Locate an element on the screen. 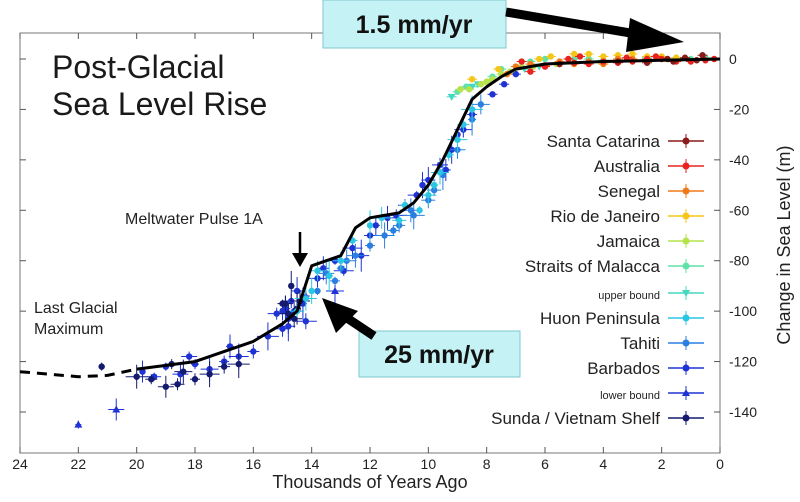 Image resolution: width=800 pixels, height=502 pixels. y-tick-label: -40 is located at coordinates (739, 160).